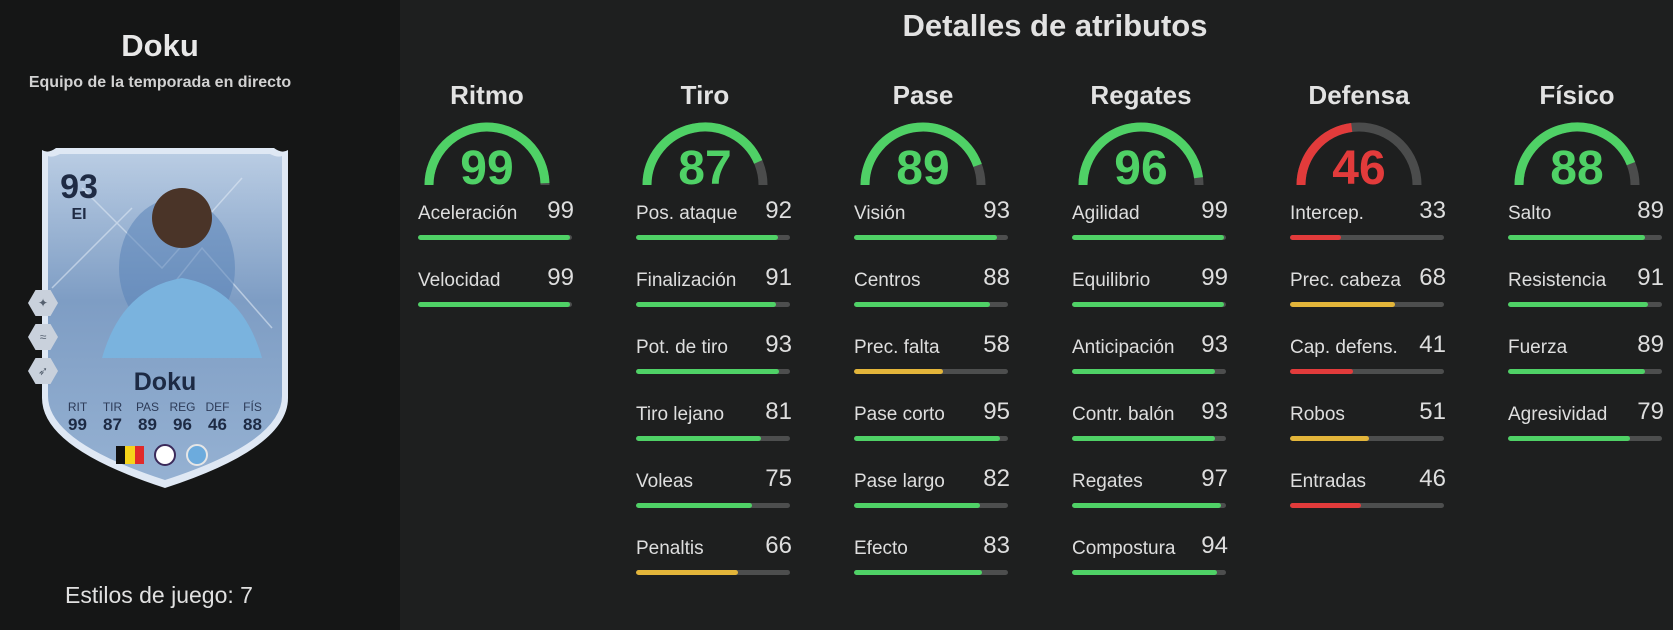 The height and width of the screenshot is (630, 1673). Describe the element at coordinates (716, 226) in the screenshot. I see `stat-row-pos-ataque: Pos. ataque 92` at that location.